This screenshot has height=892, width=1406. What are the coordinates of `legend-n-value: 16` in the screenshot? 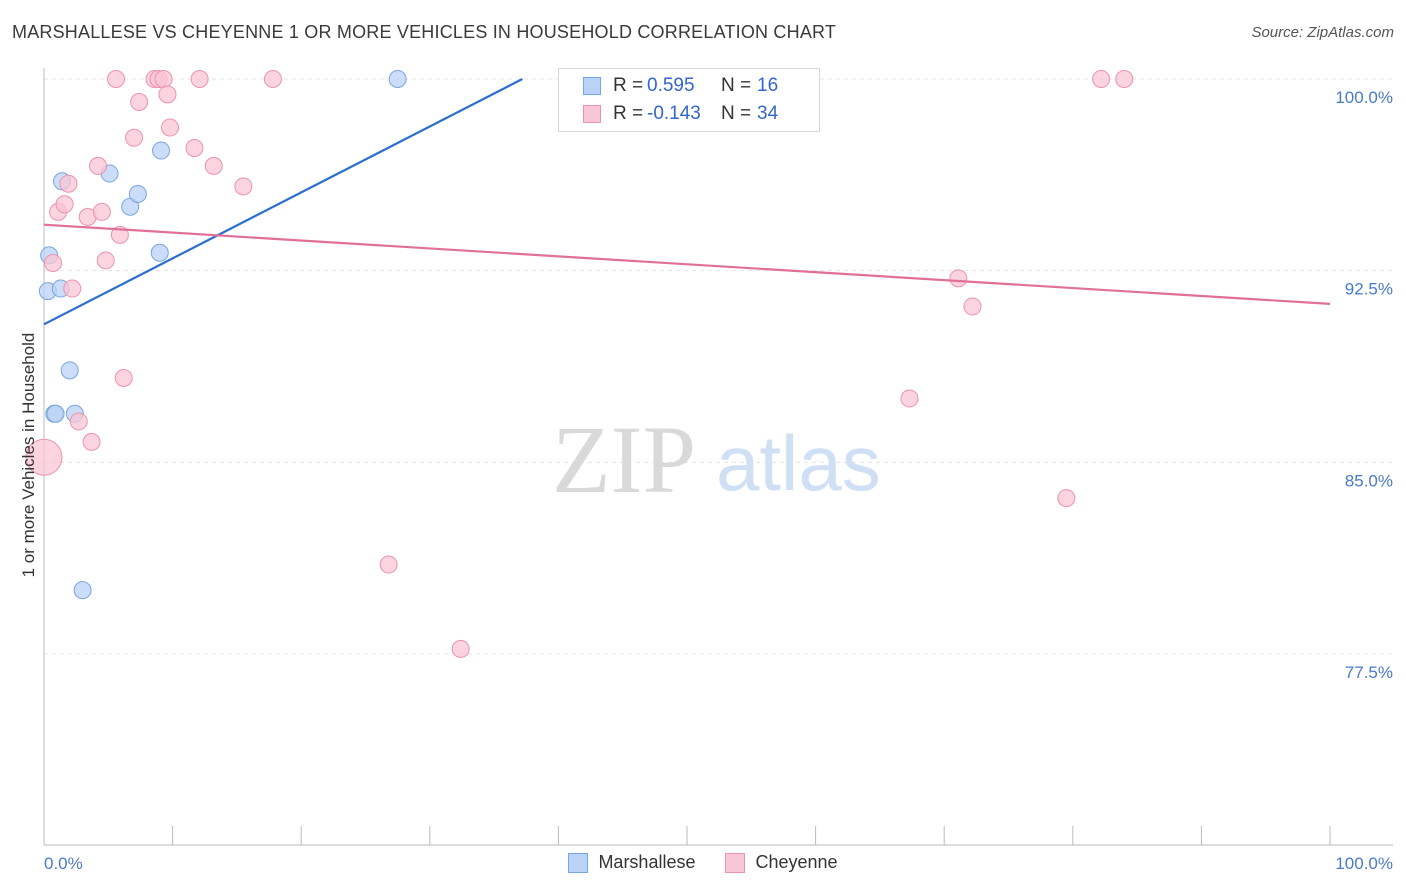 It's located at (768, 85).